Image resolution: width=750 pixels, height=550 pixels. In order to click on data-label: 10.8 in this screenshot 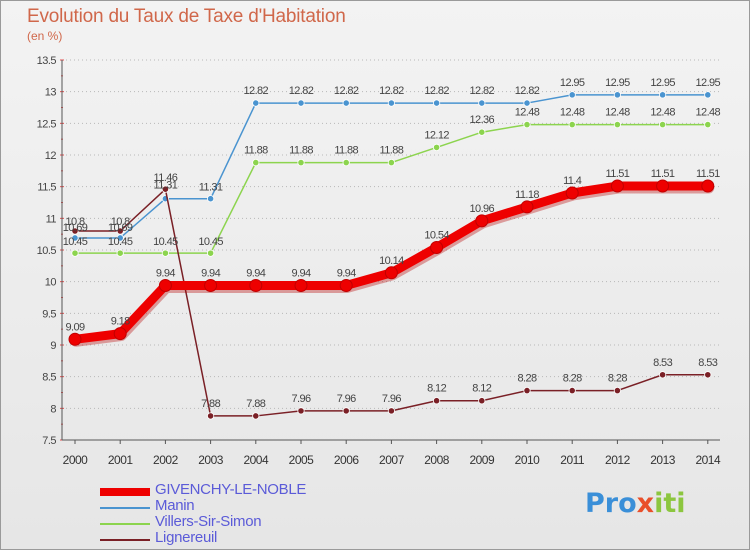, I will do `click(120, 222)`.